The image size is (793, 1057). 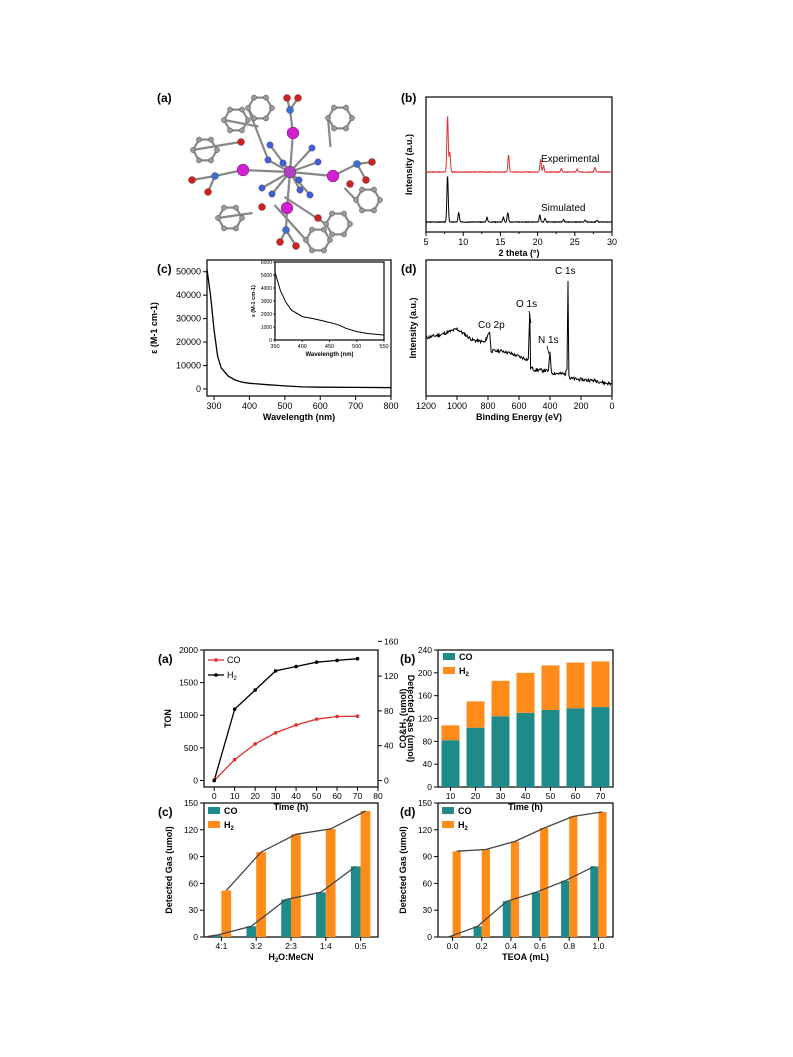 I want to click on x-axis-label: Wavelength (nm), so click(x=299, y=417).